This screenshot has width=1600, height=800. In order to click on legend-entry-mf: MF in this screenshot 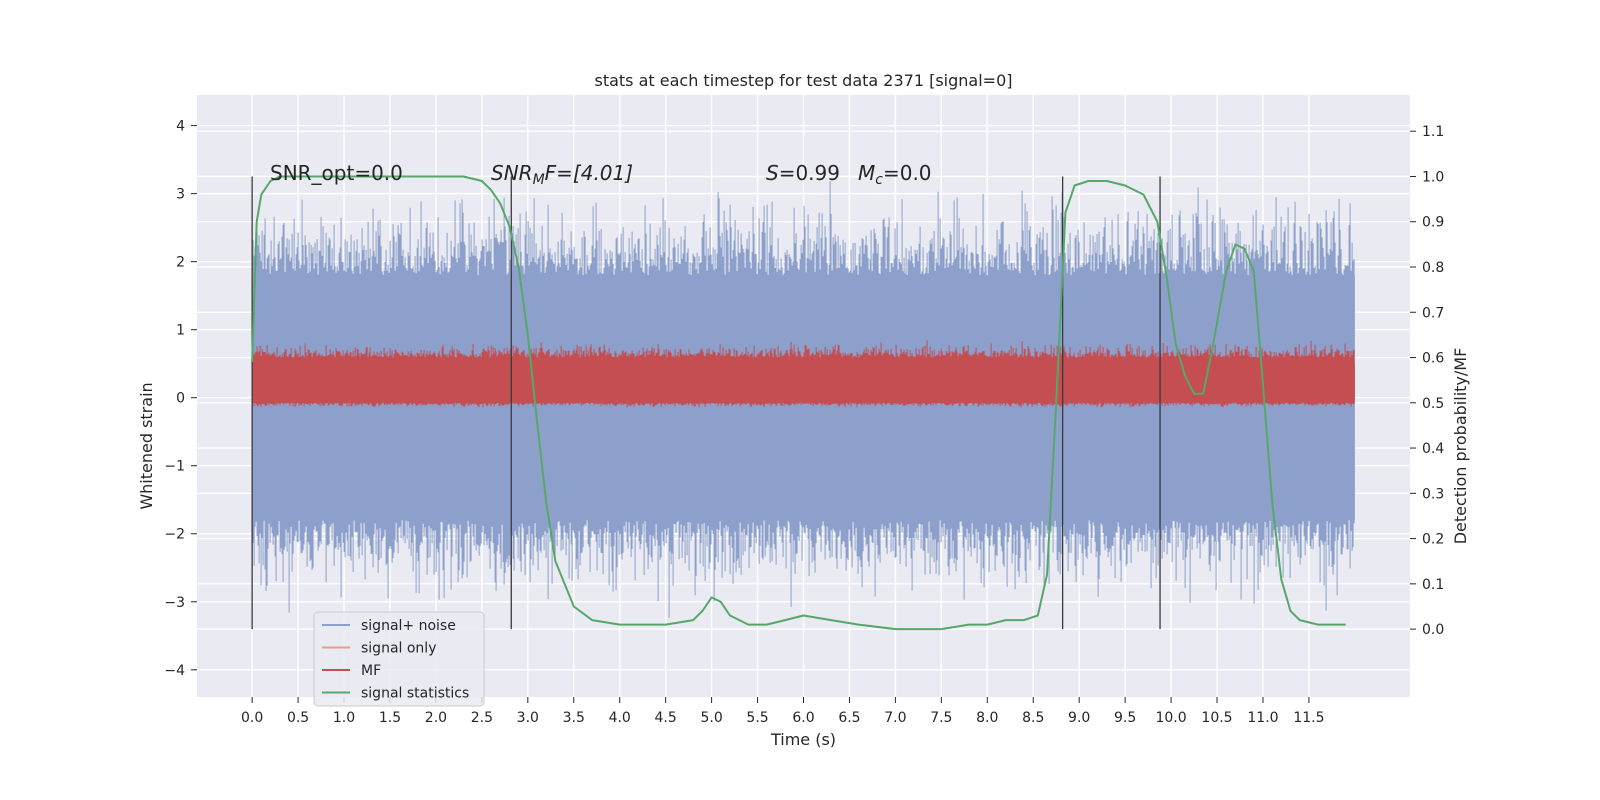, I will do `click(371, 671)`.